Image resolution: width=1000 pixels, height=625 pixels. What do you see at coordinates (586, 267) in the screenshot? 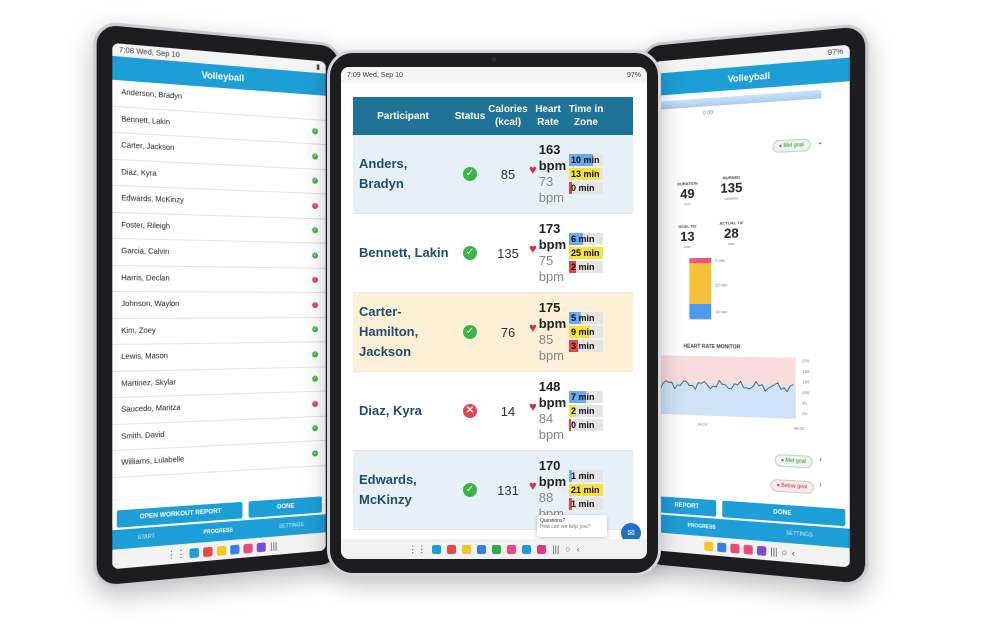
I see `zone-bar: 2 min` at bounding box center [586, 267].